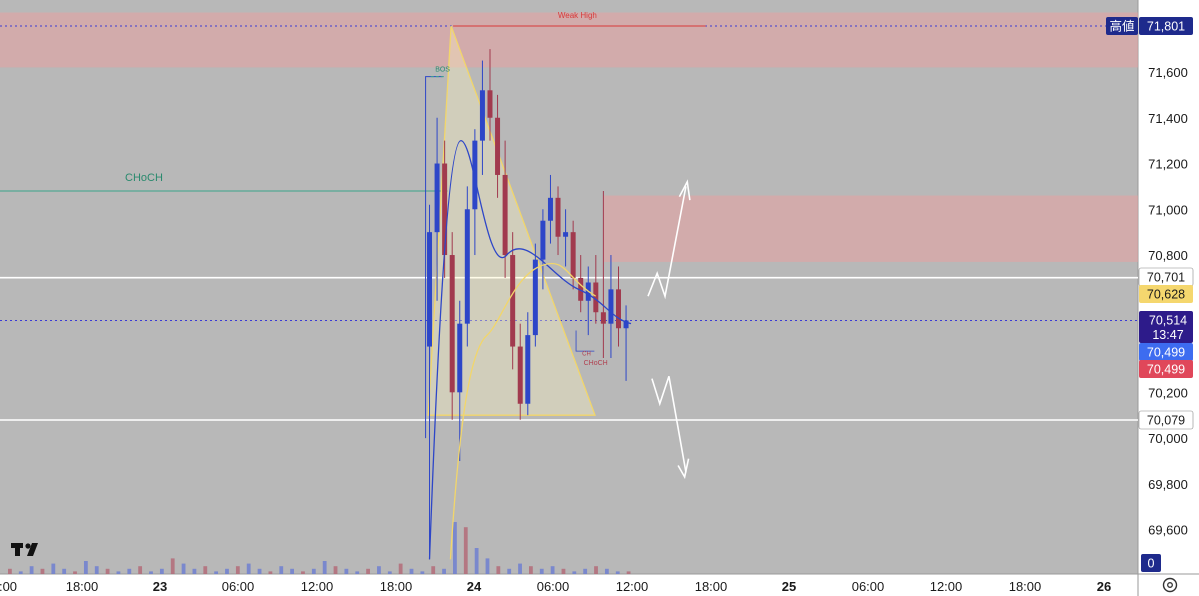 The image size is (1199, 596). Describe the element at coordinates (1168, 72) in the screenshot. I see `price-tick-label: 71,600` at that location.